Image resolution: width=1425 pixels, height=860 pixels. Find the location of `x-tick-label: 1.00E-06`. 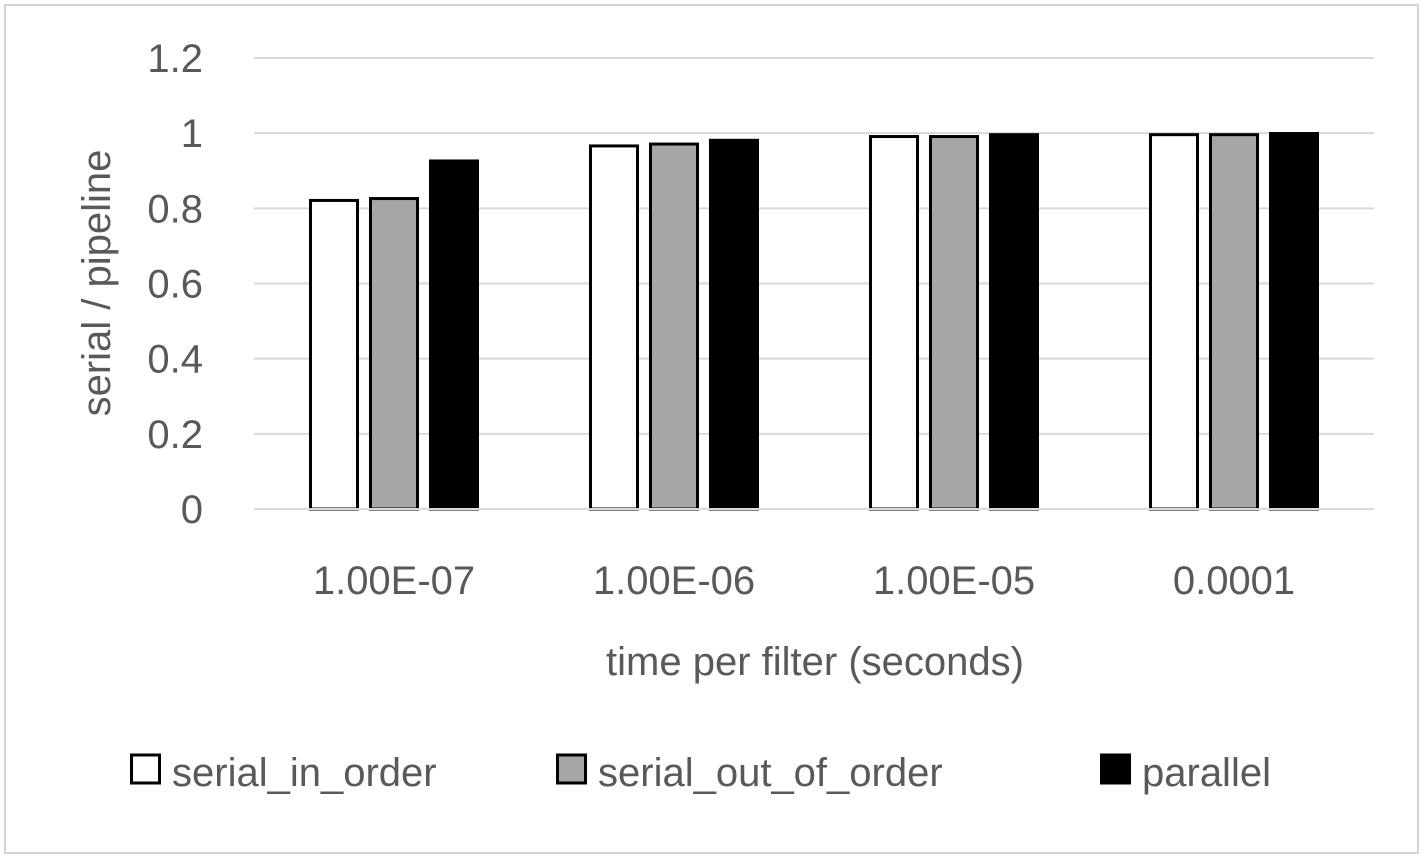

x-tick-label: 1.00E-06 is located at coordinates (674, 581).